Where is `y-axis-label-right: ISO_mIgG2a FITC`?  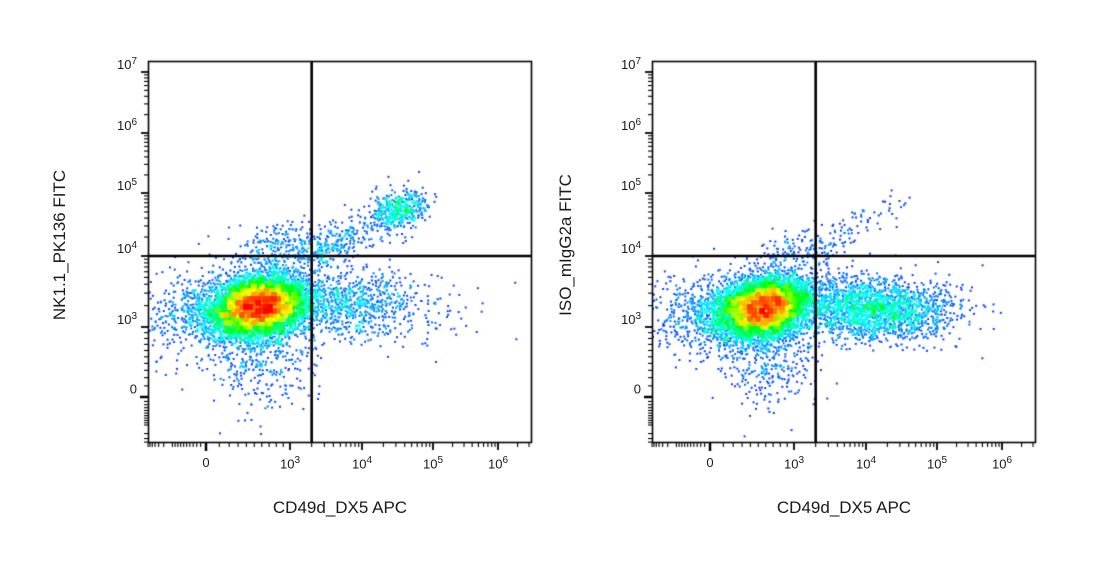
y-axis-label-right: ISO_mIgG2a FITC is located at coordinates (565, 245).